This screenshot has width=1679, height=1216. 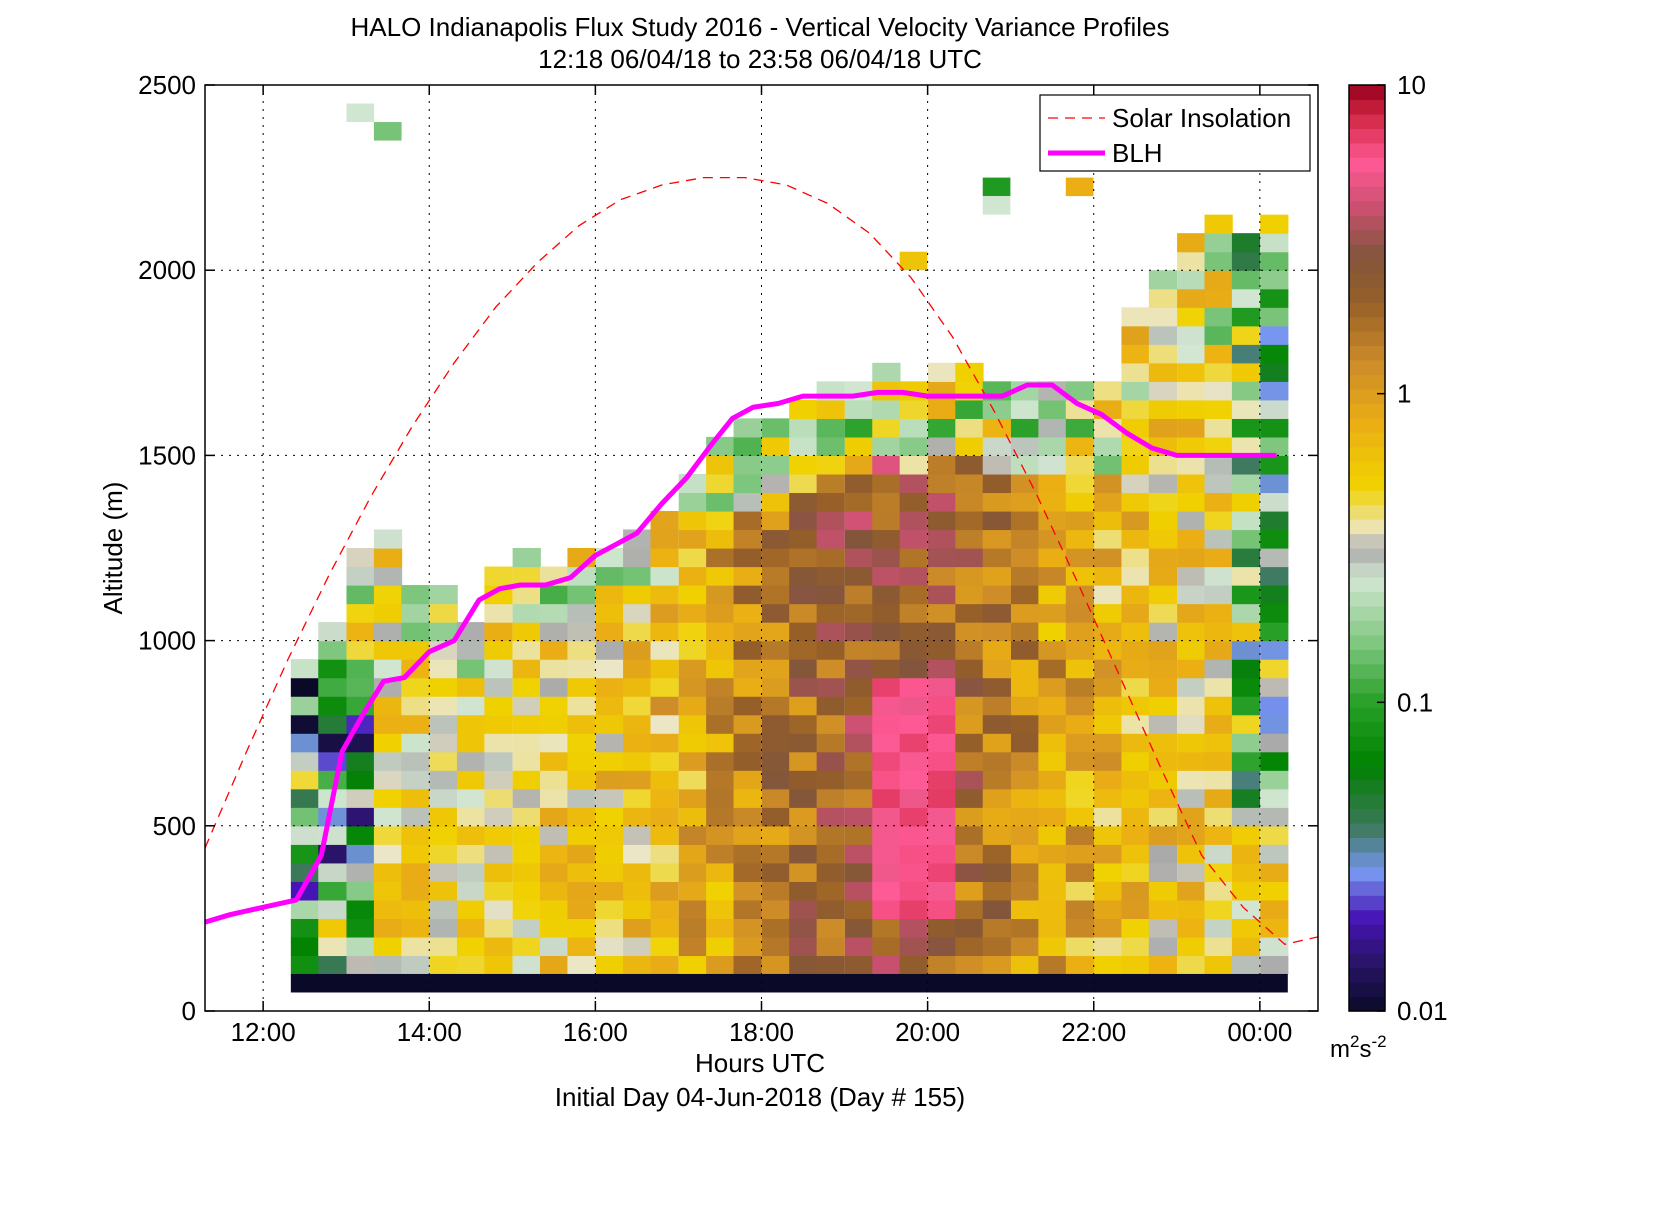 I want to click on footer-label: Initial Day 04-Jun-2018 (Day # 155), so click(x=760, y=1097).